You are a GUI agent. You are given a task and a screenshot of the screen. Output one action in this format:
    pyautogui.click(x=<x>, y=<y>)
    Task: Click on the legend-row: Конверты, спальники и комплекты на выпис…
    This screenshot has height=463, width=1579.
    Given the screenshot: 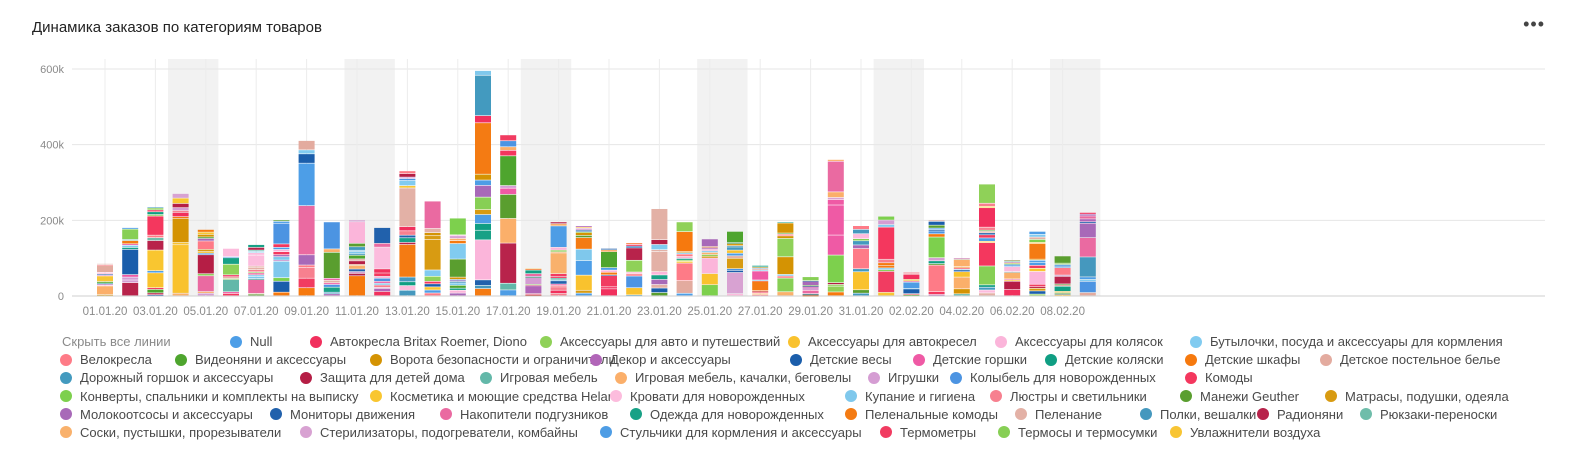 What is the action you would take?
    pyautogui.click(x=810, y=398)
    